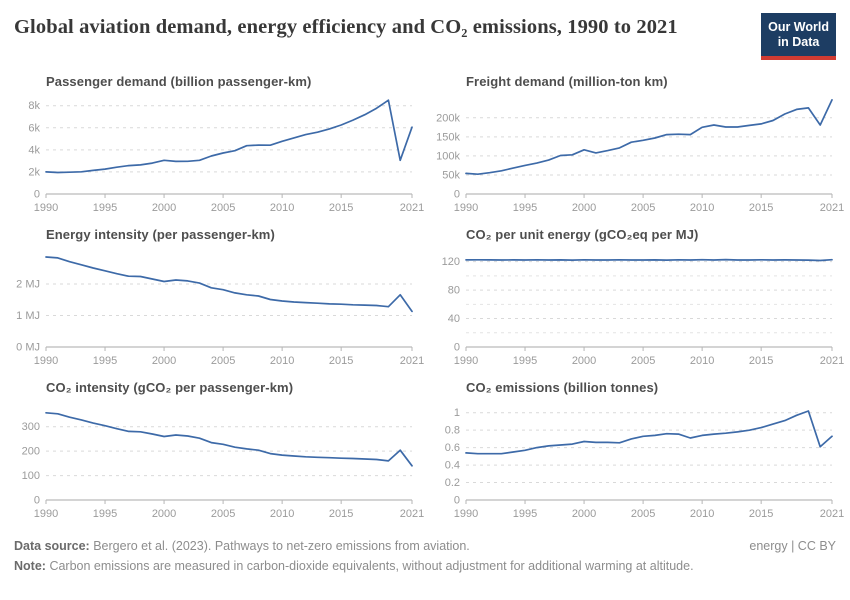 This screenshot has height=600, width=850. What do you see at coordinates (179, 81) in the screenshot?
I see `chart-title-passenger-demand: Passenger demand (billion passenger-km)` at bounding box center [179, 81].